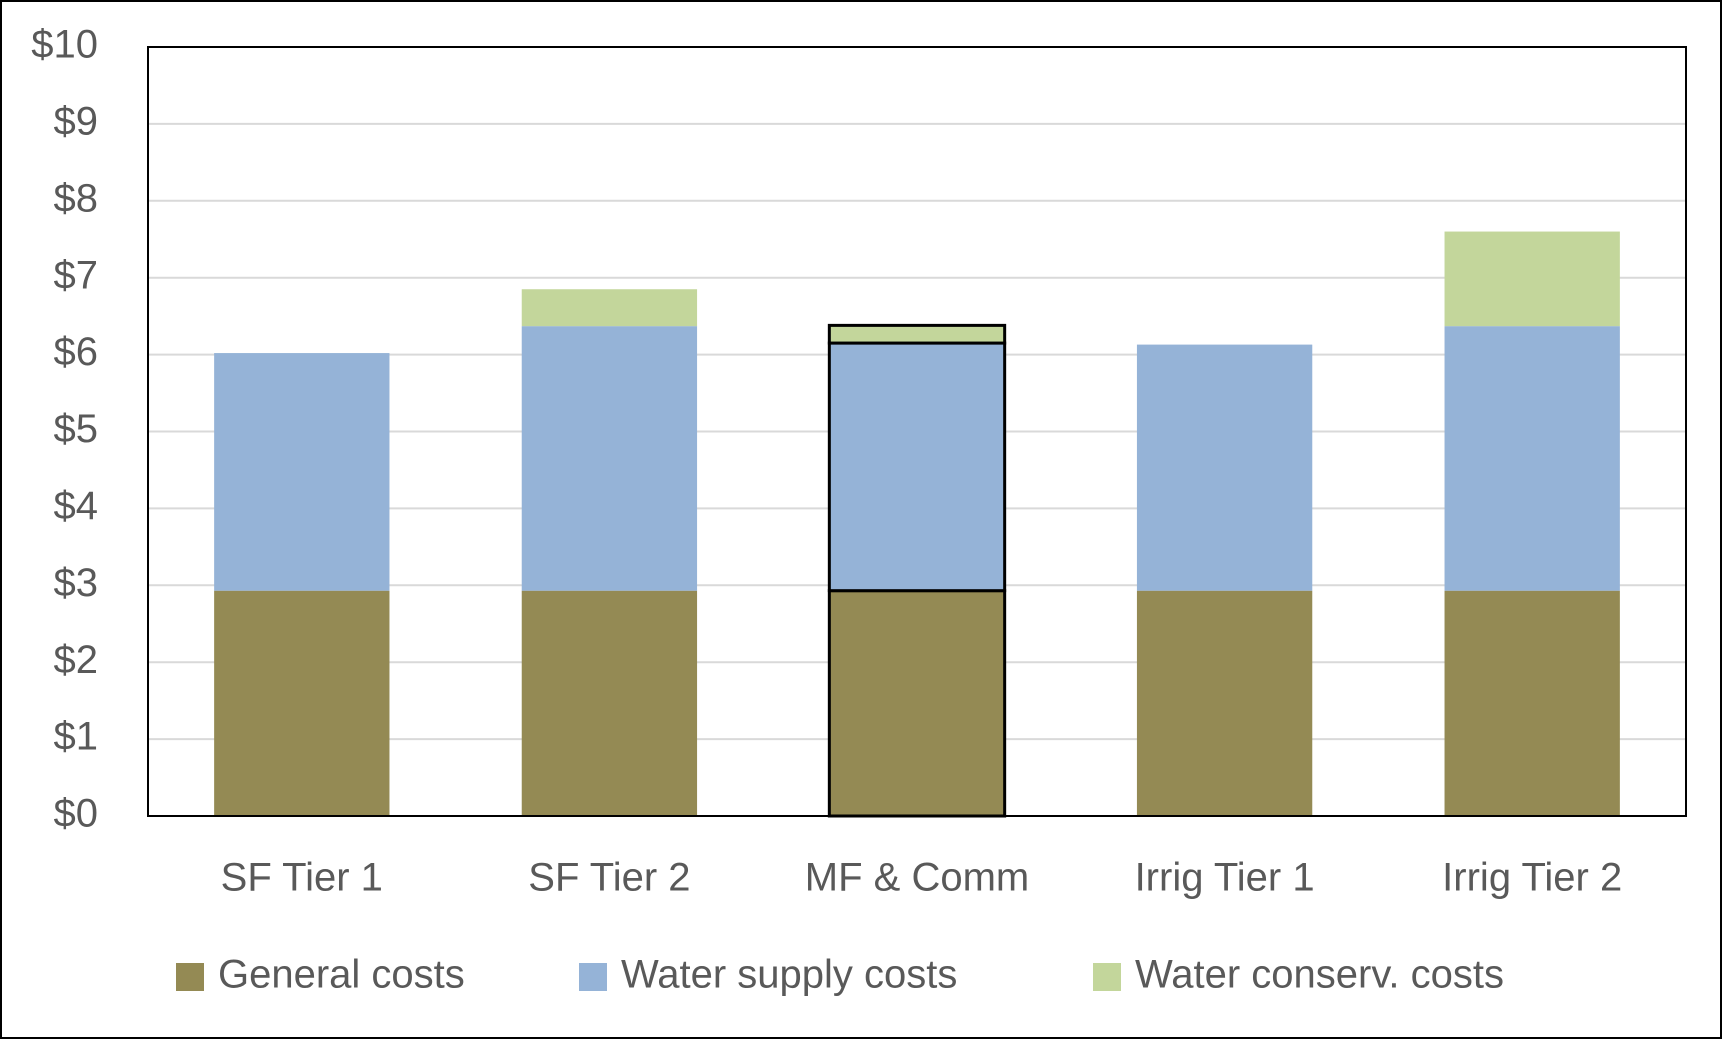 The width and height of the screenshot is (1722, 1039). Describe the element at coordinates (1532, 878) in the screenshot. I see `x-tick-label: Irrig Tier 2` at that location.